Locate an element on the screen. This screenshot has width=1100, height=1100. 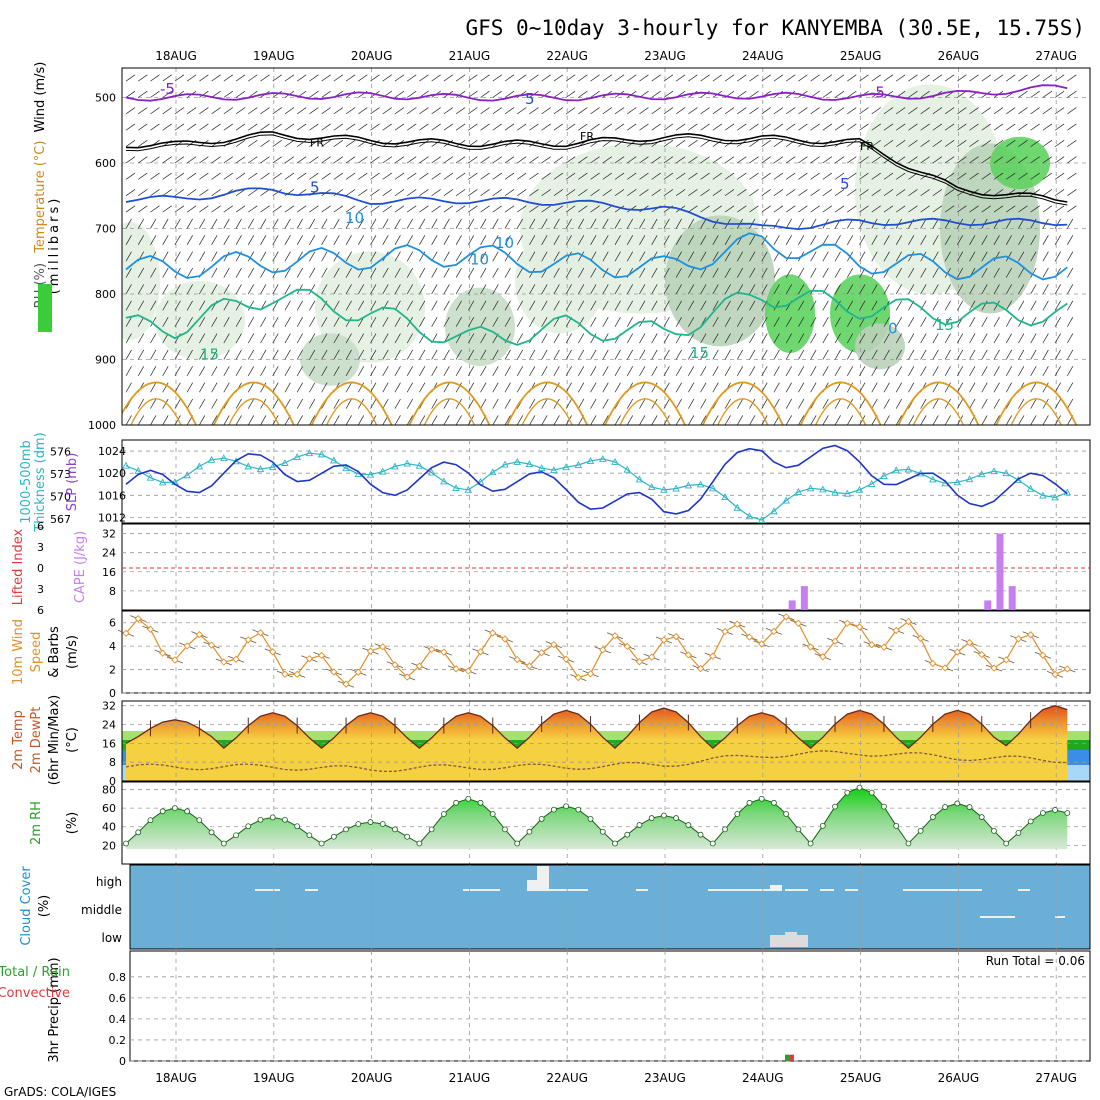
cloud-high-block is located at coordinates (776, 888).